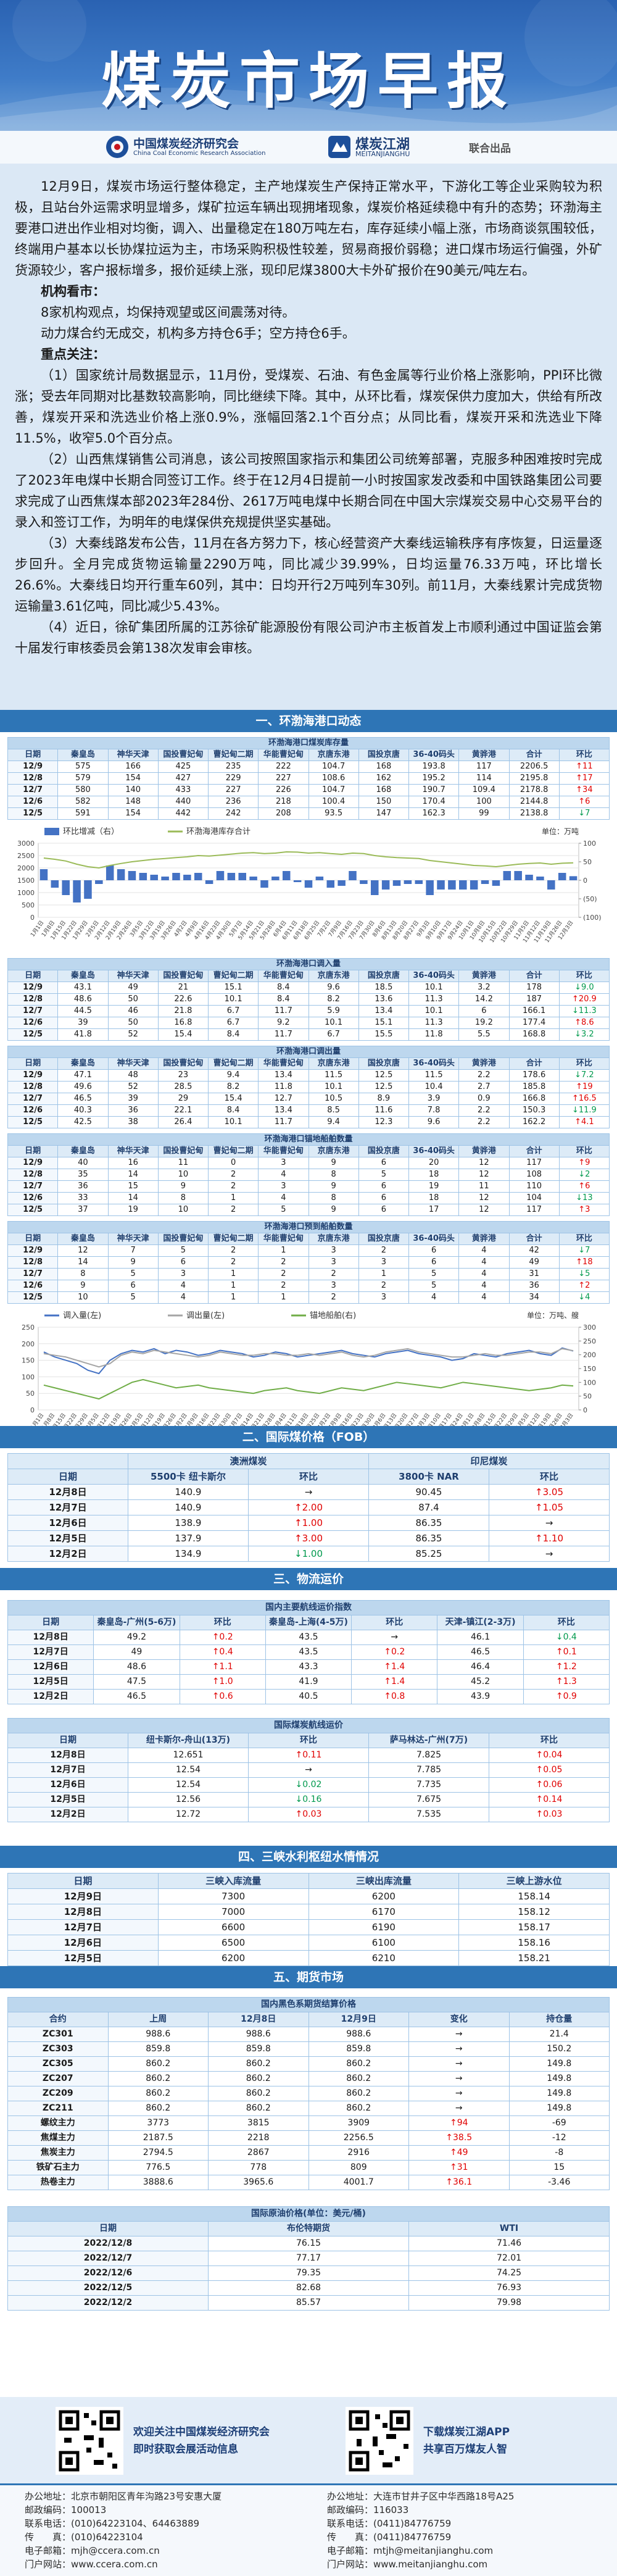 This screenshot has width=617, height=2576. I want to click on cell: 2218, so click(258, 2138).